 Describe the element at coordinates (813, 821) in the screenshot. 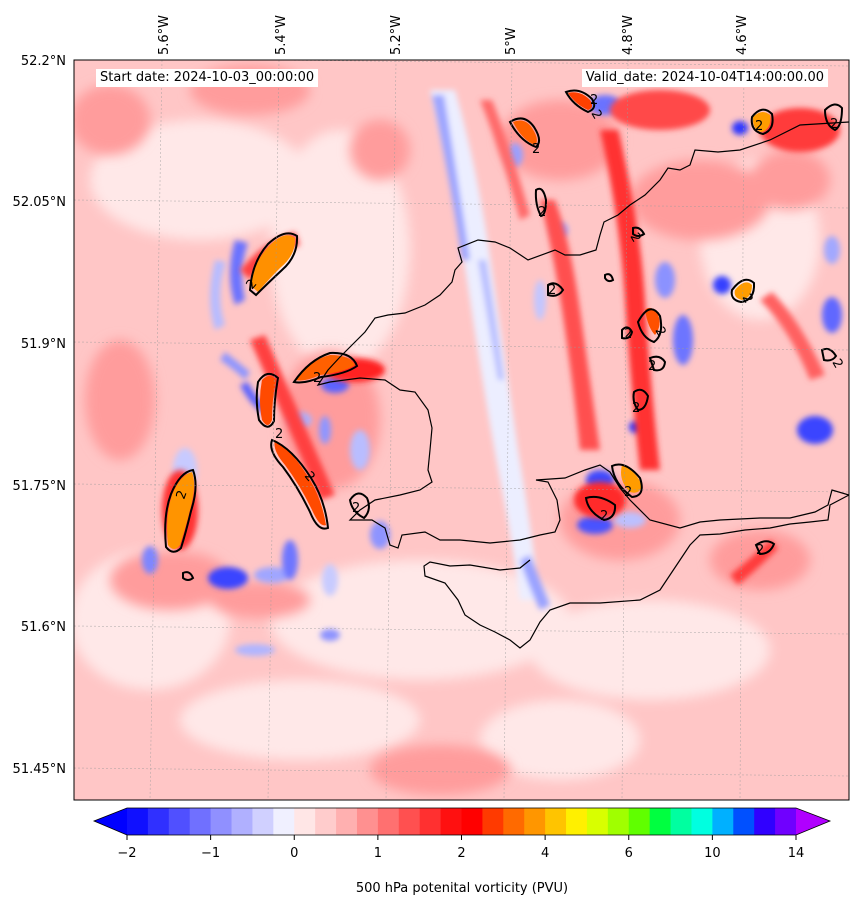

I see `colorbar-over-arrow` at that location.